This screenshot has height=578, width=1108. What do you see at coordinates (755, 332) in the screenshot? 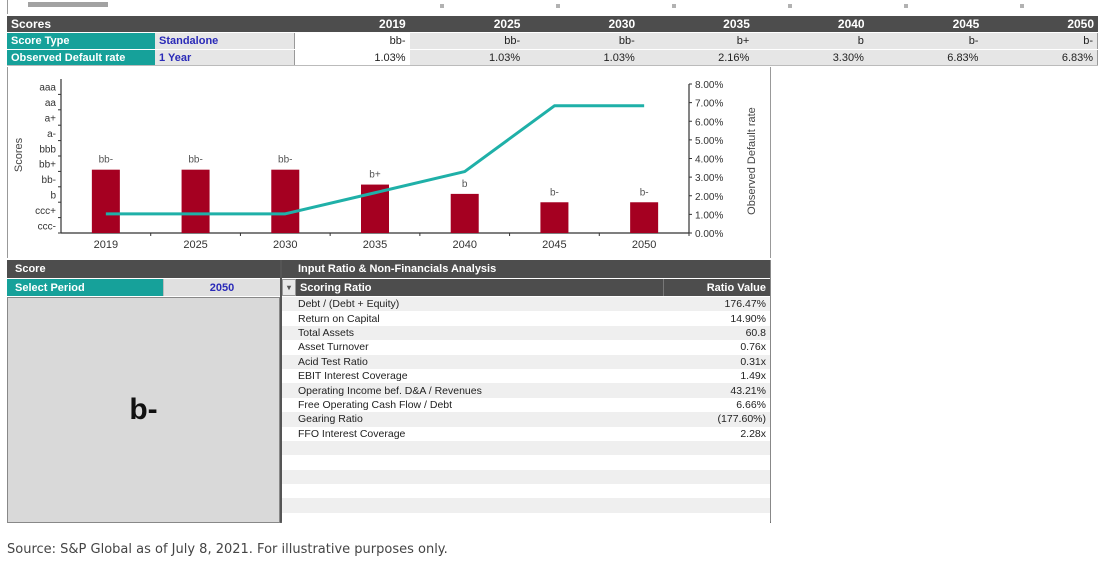
I see `ratio-value: 60.8` at bounding box center [755, 332].